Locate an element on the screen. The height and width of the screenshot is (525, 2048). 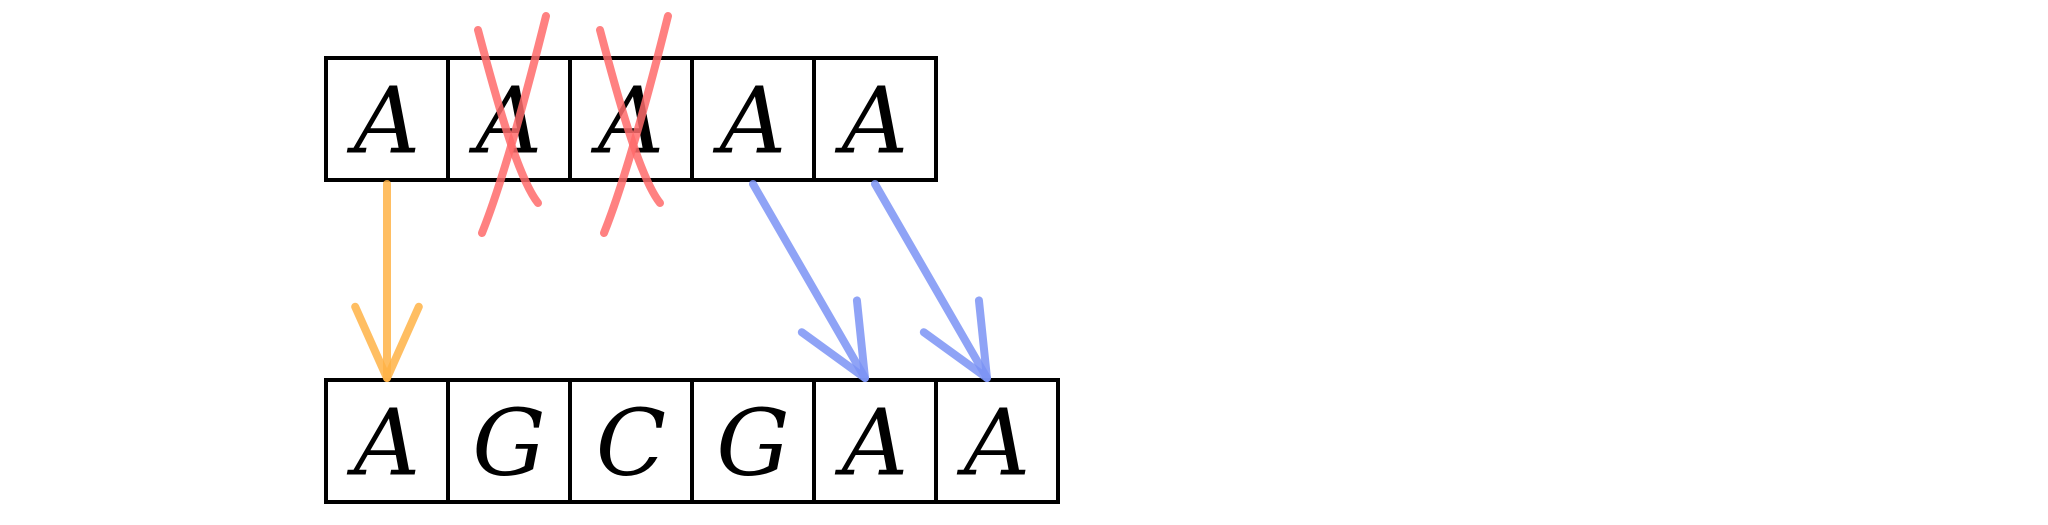
bottom-row-cell-2: C is located at coordinates (631, 441).